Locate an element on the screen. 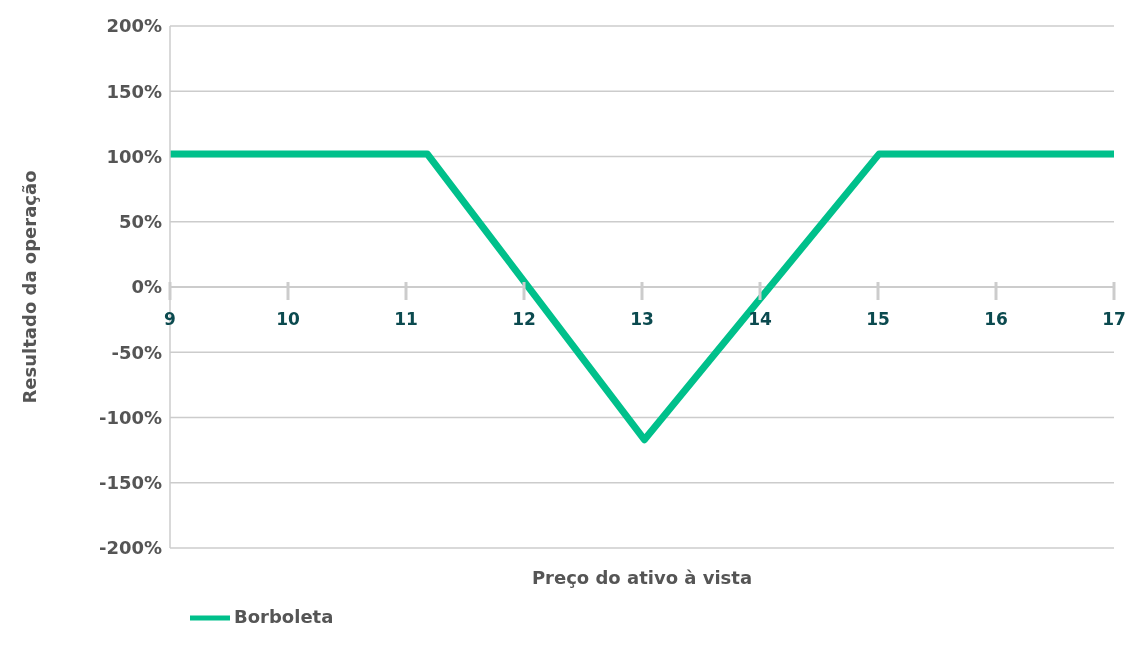 This screenshot has height=654, width=1145. x-tick-label: 14 is located at coordinates (760, 319).